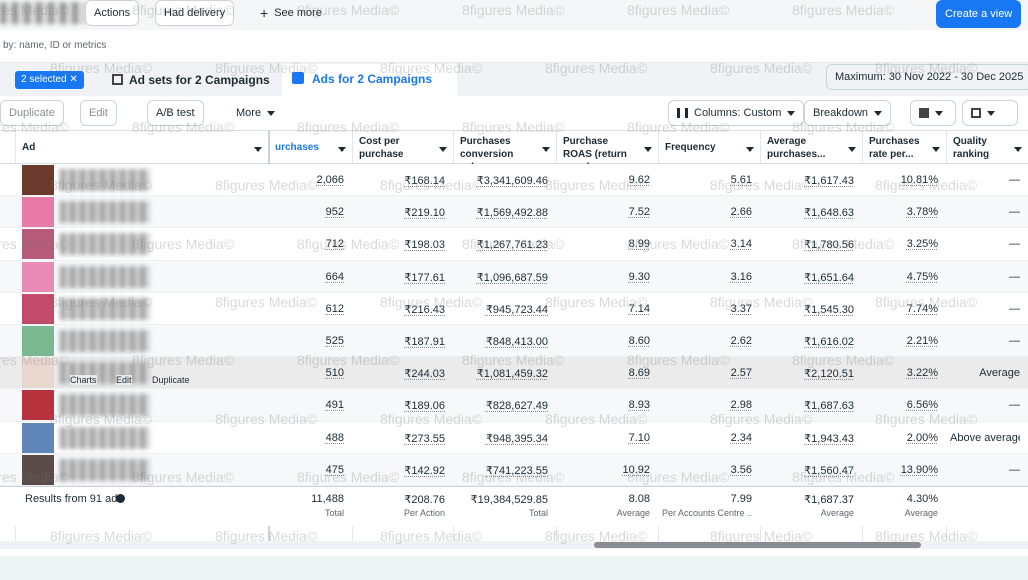 The width and height of the screenshot is (1028, 580). I want to click on metric-value: ₹945,723.44, so click(516, 309).